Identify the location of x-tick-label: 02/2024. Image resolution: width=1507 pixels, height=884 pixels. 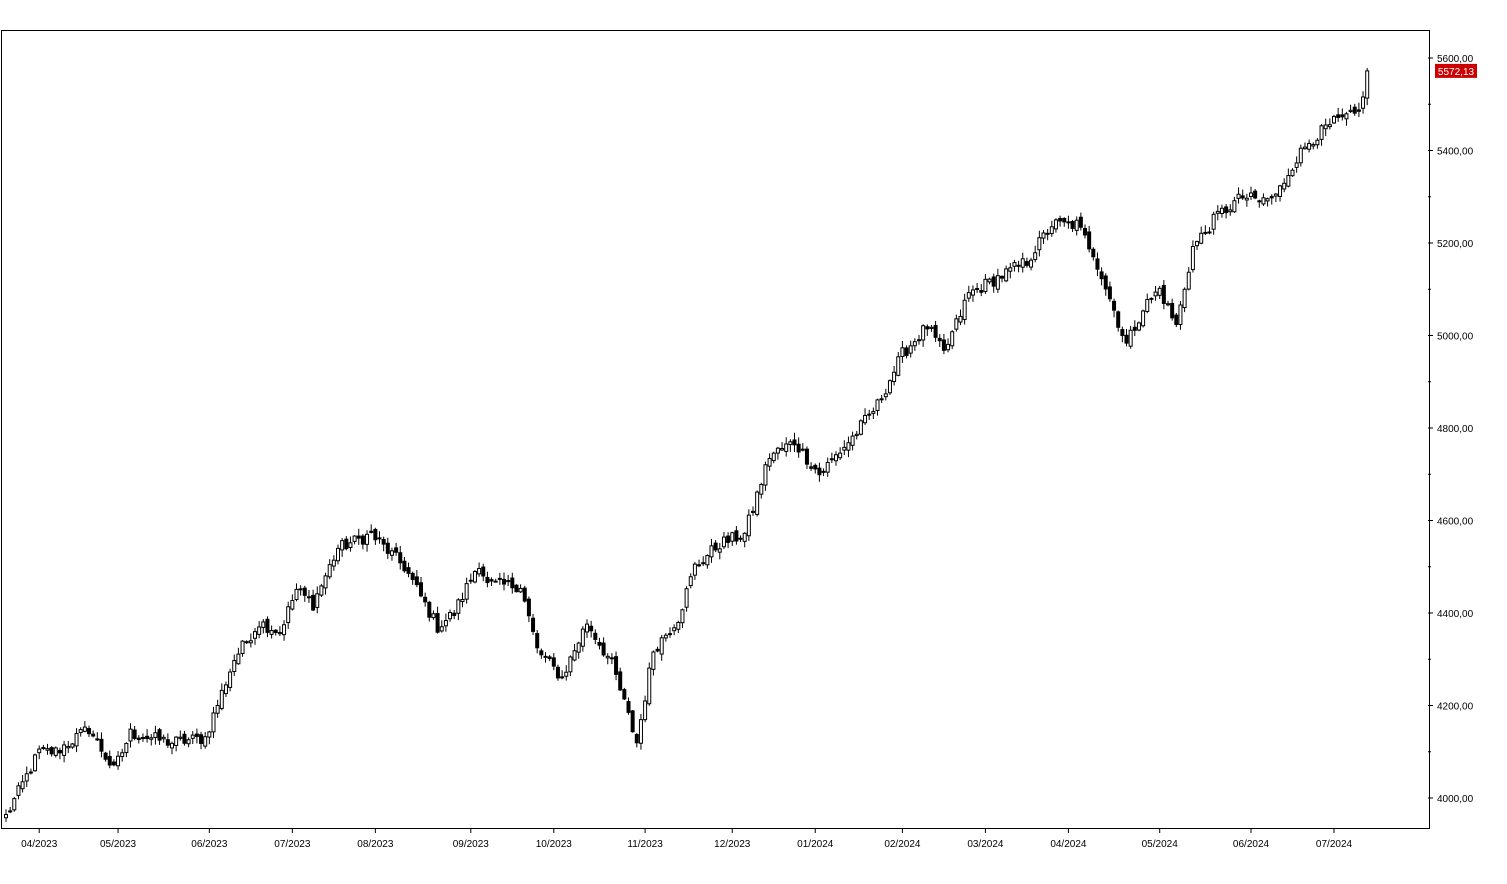
(902, 844).